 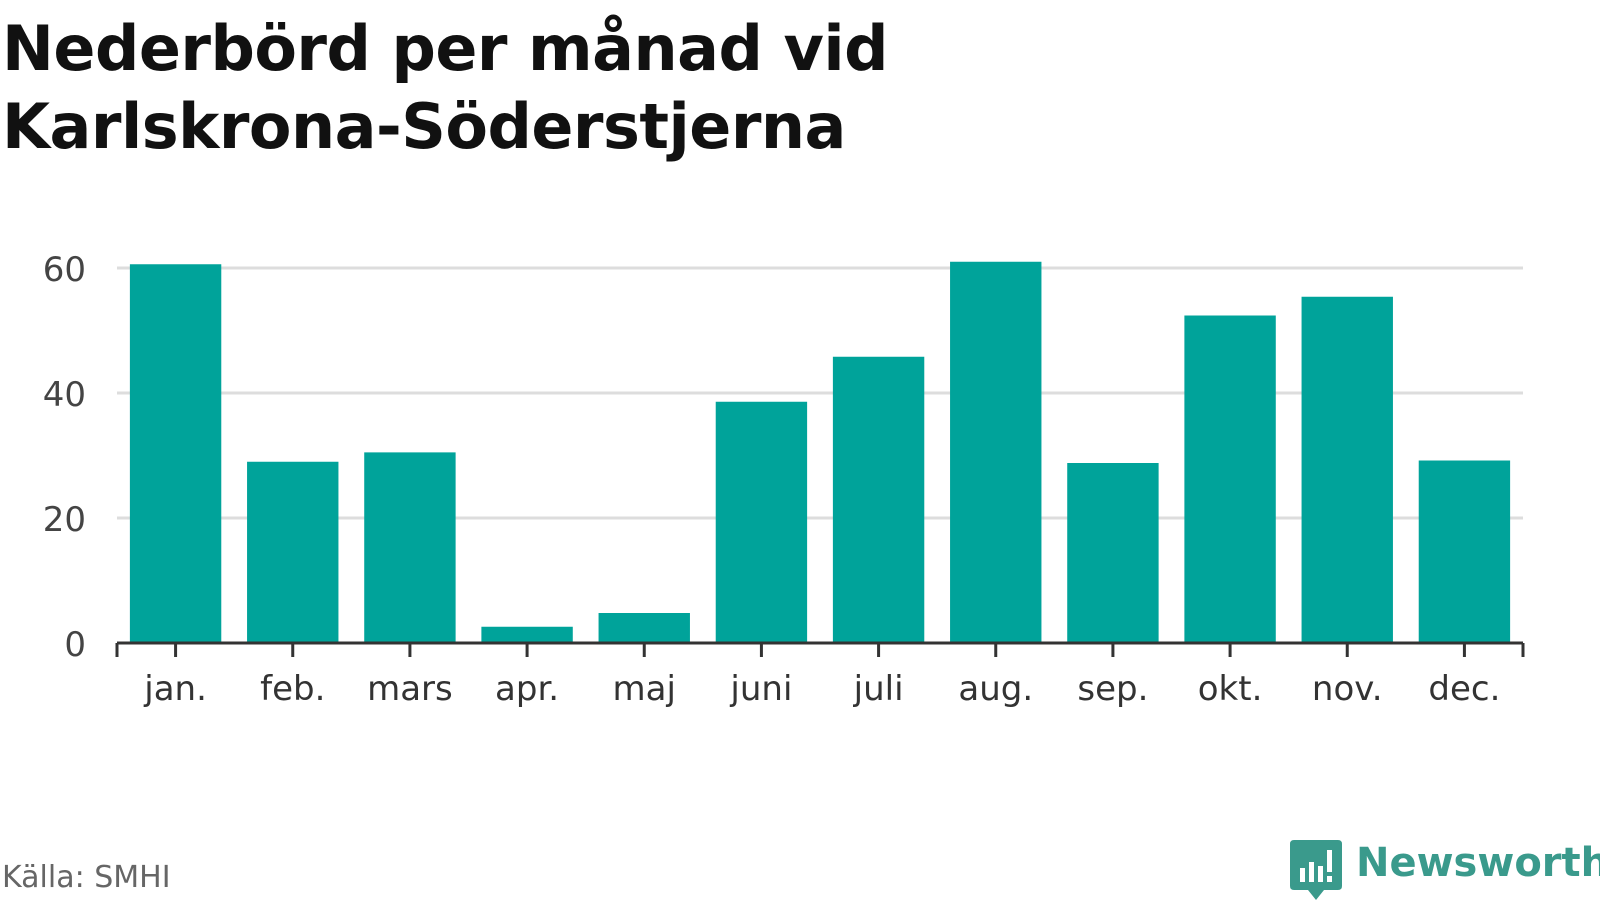 I want to click on newsworthy-logo-icon, so click(x=1316, y=870).